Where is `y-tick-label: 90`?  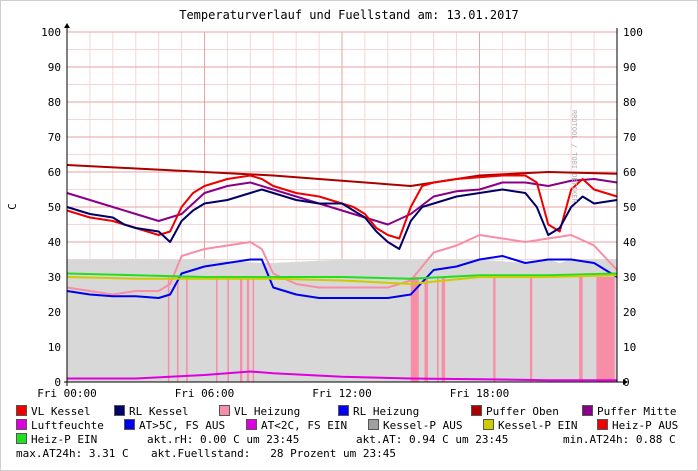 y-tick-label: 90 is located at coordinates (54, 67).